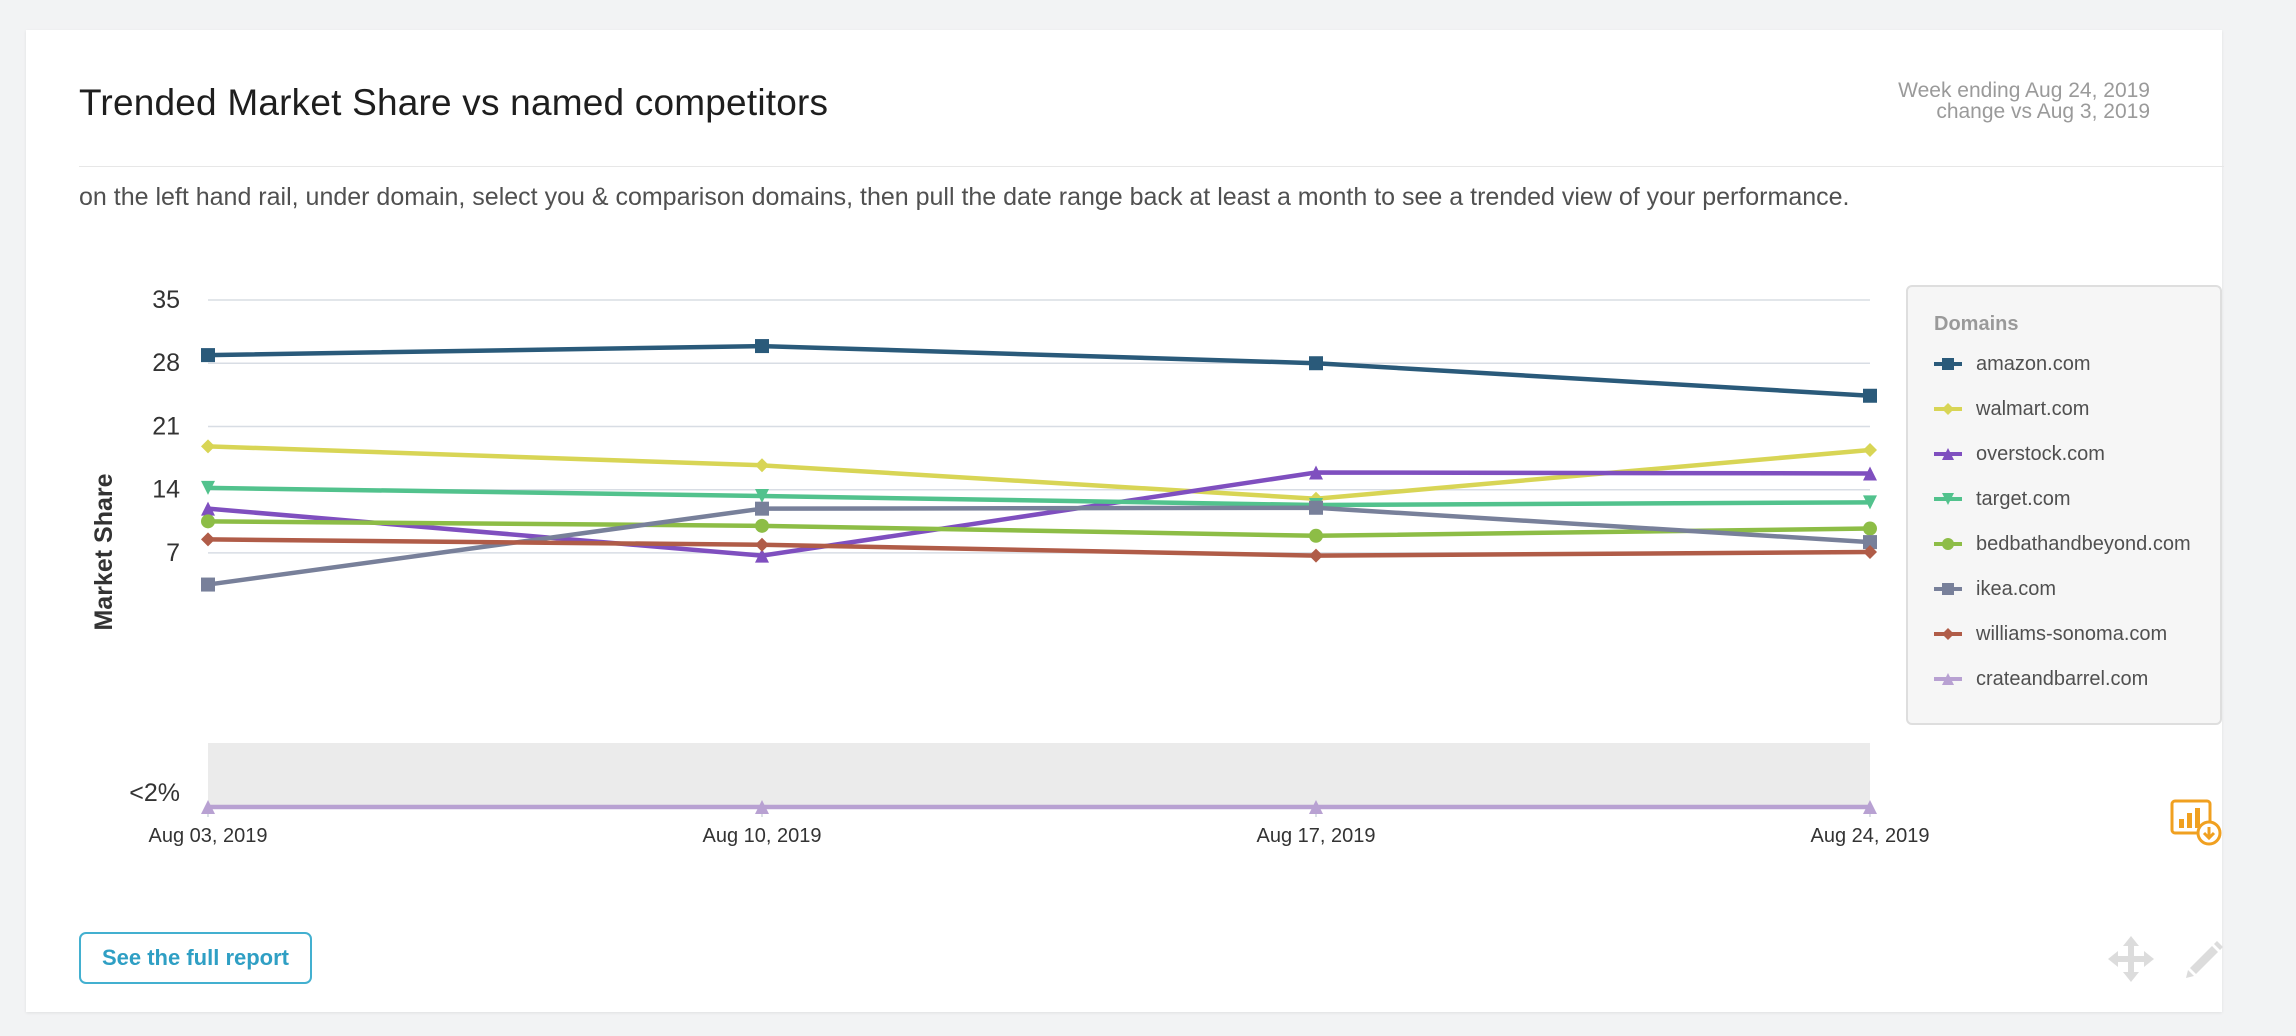 This screenshot has height=1036, width=2296. I want to click on legend-label: williams-sonoma.com, so click(2072, 633).